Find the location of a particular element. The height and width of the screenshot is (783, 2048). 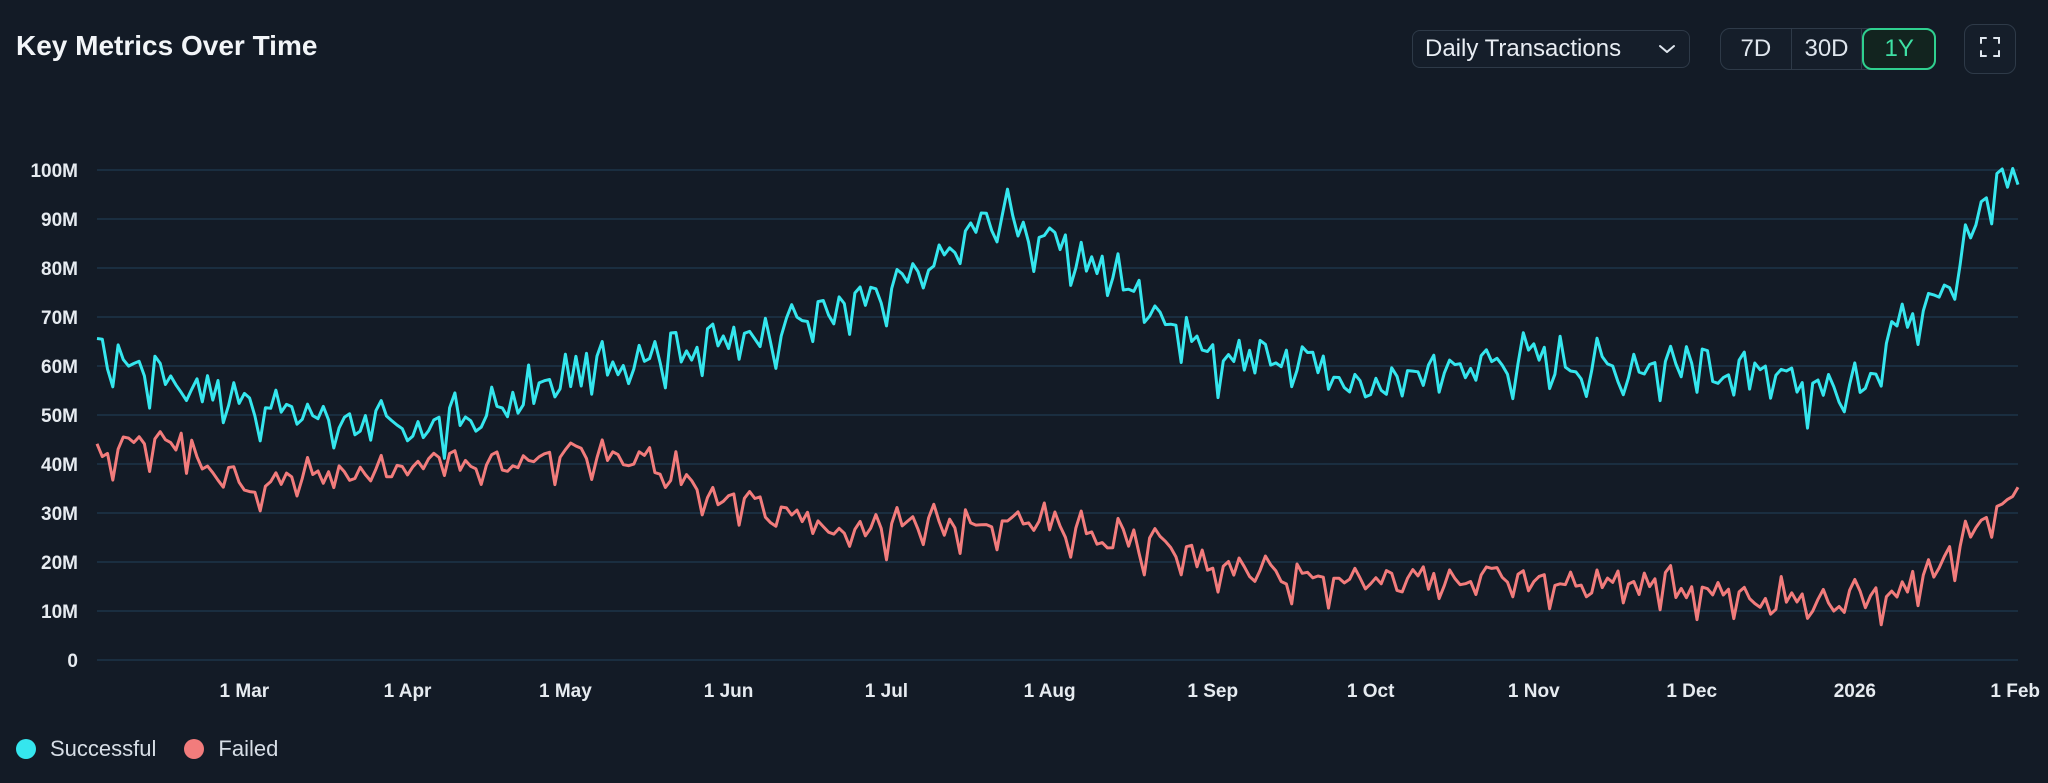

y-tick-label: 0 is located at coordinates (72, 661).